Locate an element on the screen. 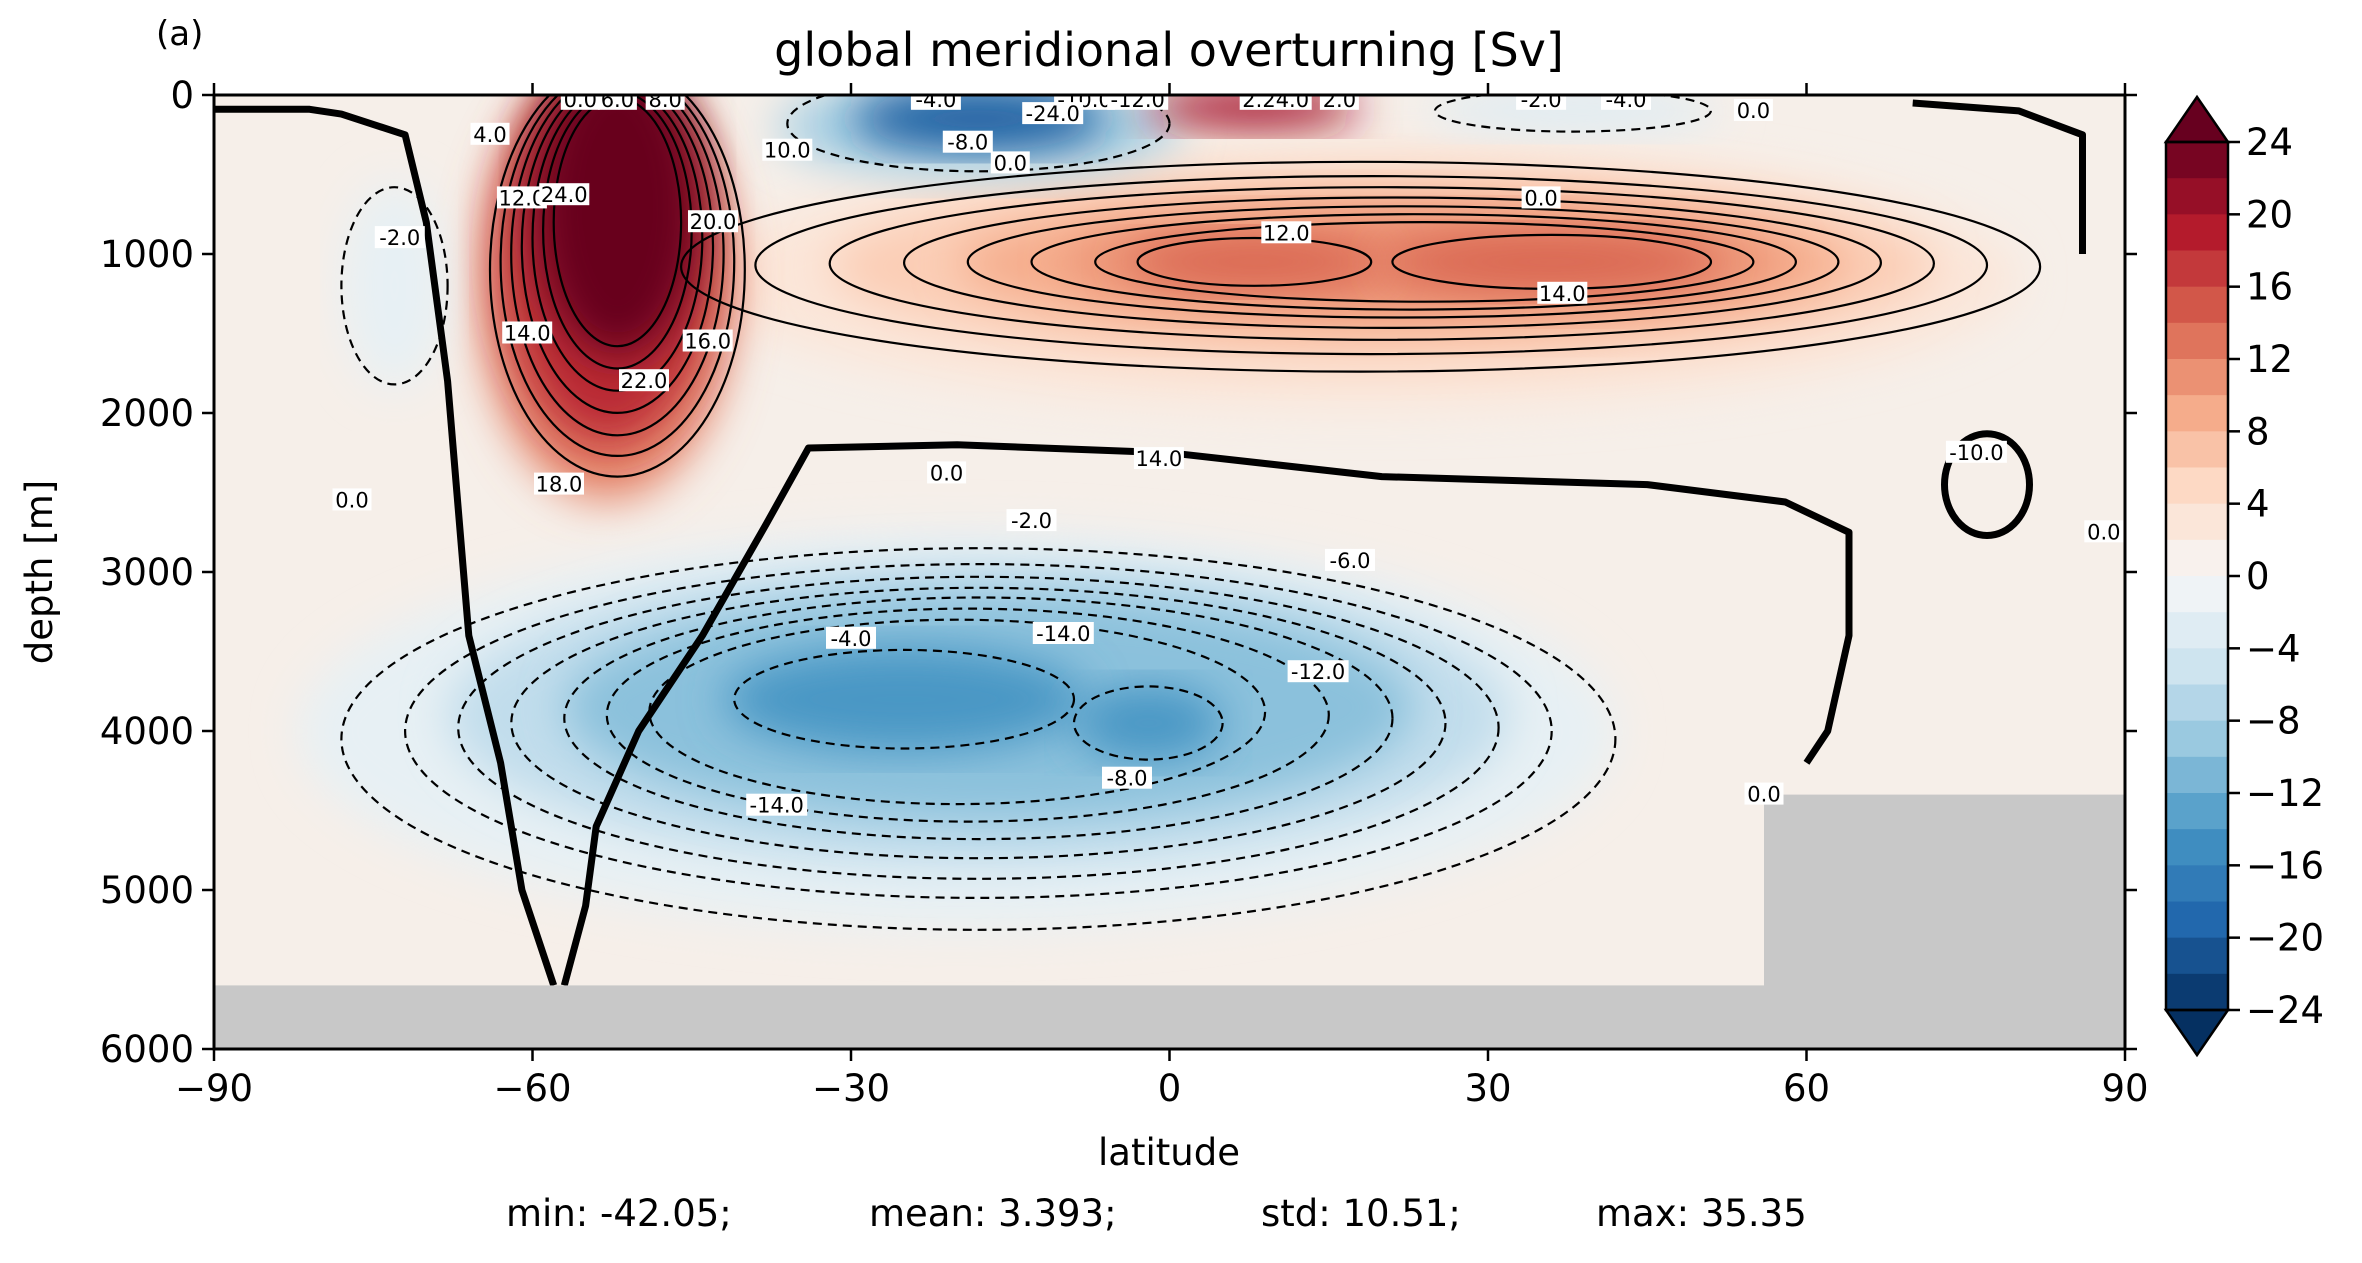 This screenshot has width=2362, height=1263. contour-label-text: 4.0 is located at coordinates (489, 135).